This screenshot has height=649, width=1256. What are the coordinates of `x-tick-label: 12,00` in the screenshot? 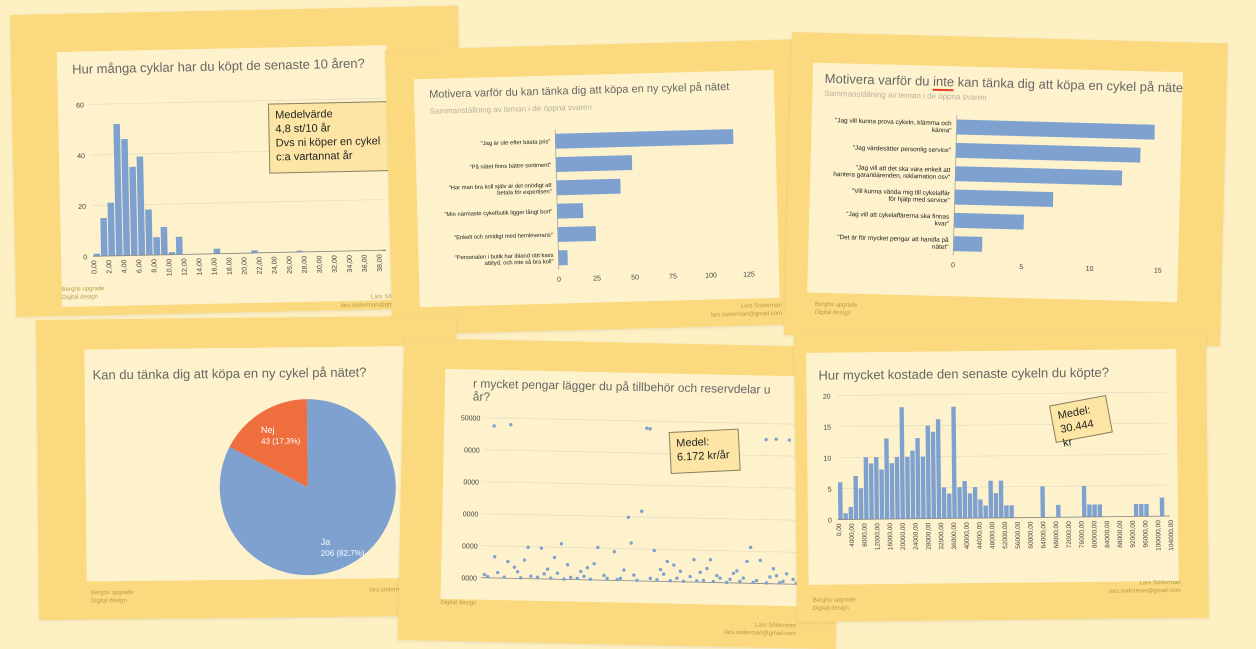 It's located at (184, 267).